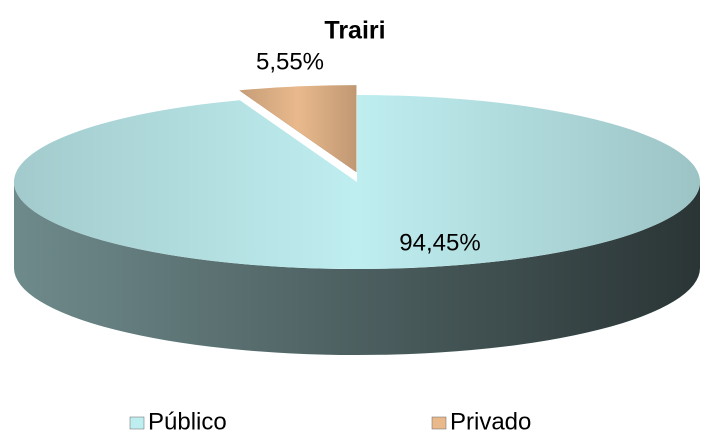  Describe the element at coordinates (187, 421) in the screenshot. I see `legend-label: Público` at that location.